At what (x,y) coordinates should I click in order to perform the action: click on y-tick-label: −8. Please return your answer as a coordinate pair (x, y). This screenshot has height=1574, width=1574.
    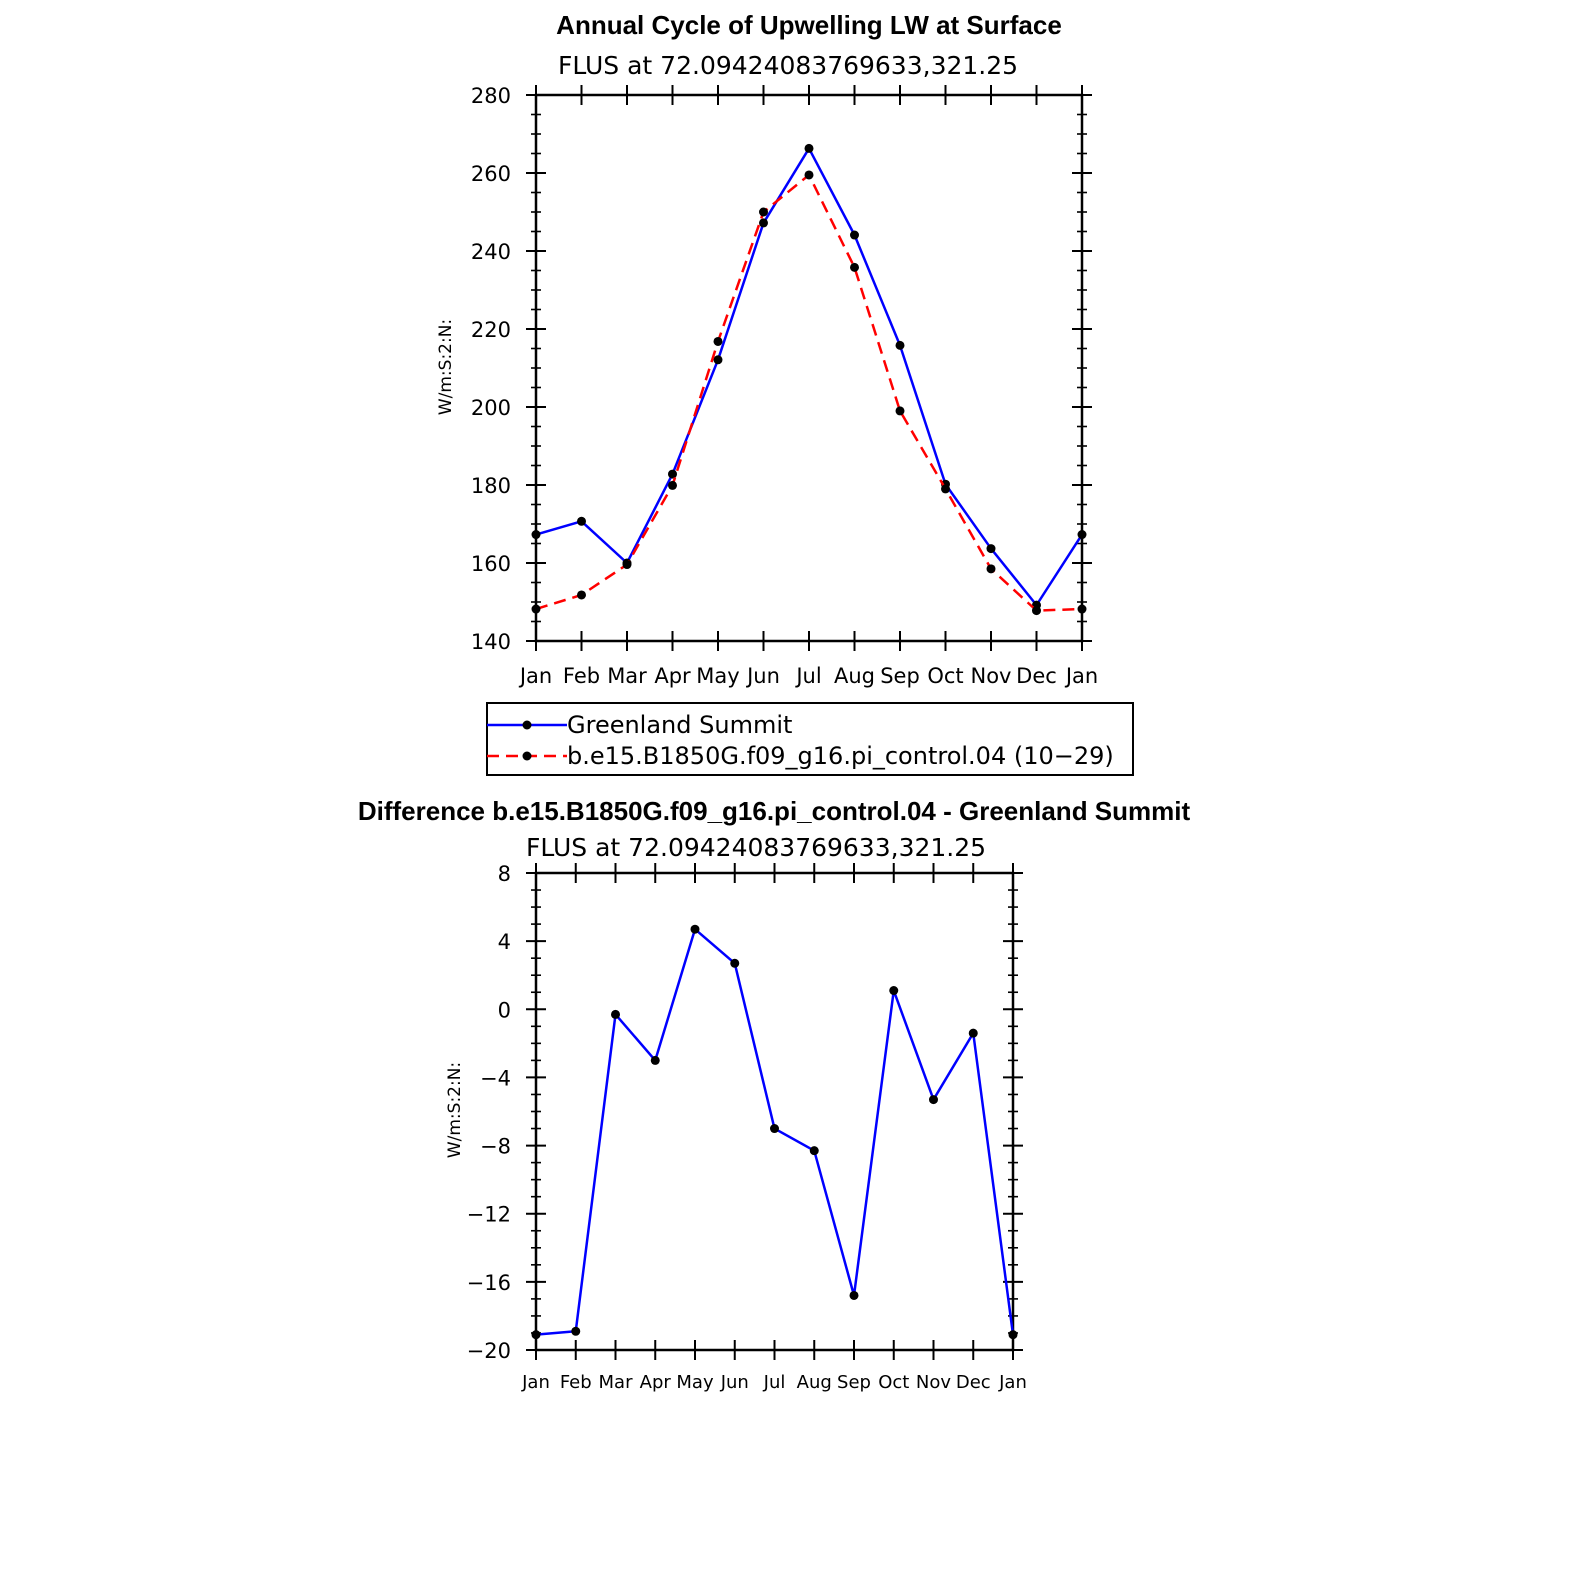
    Looking at the image, I should click on (495, 1147).